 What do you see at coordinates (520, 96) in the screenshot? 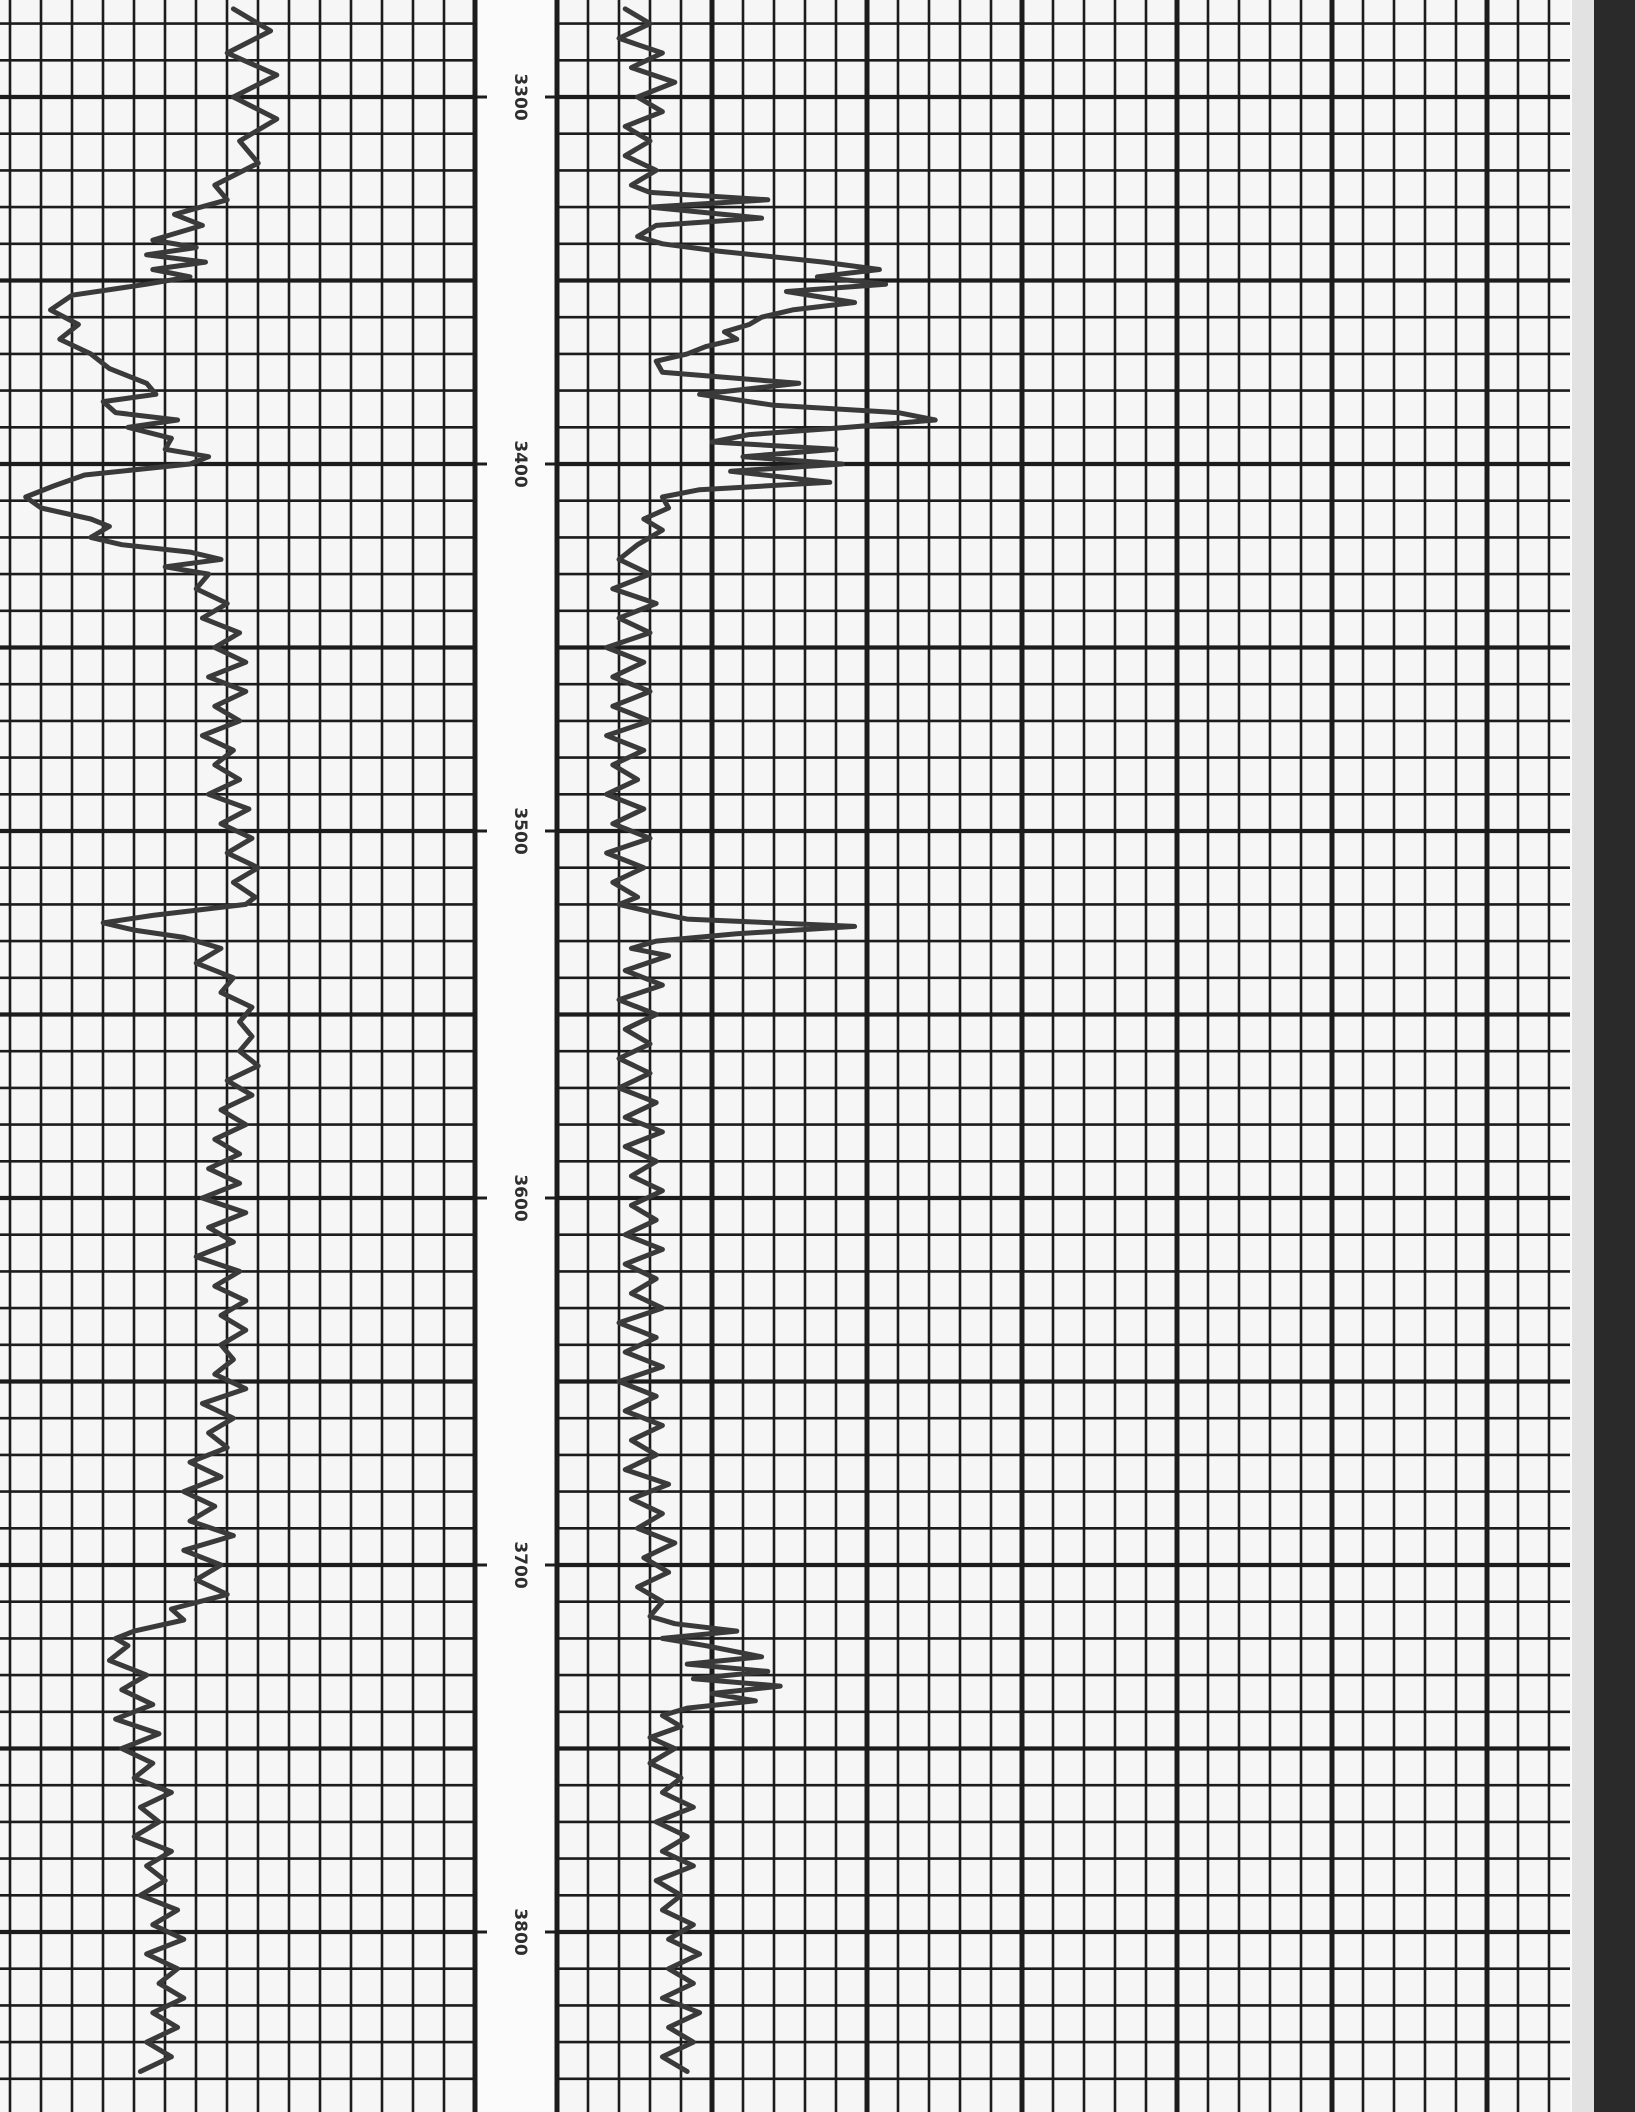
I see `depth-label: 3300` at bounding box center [520, 96].